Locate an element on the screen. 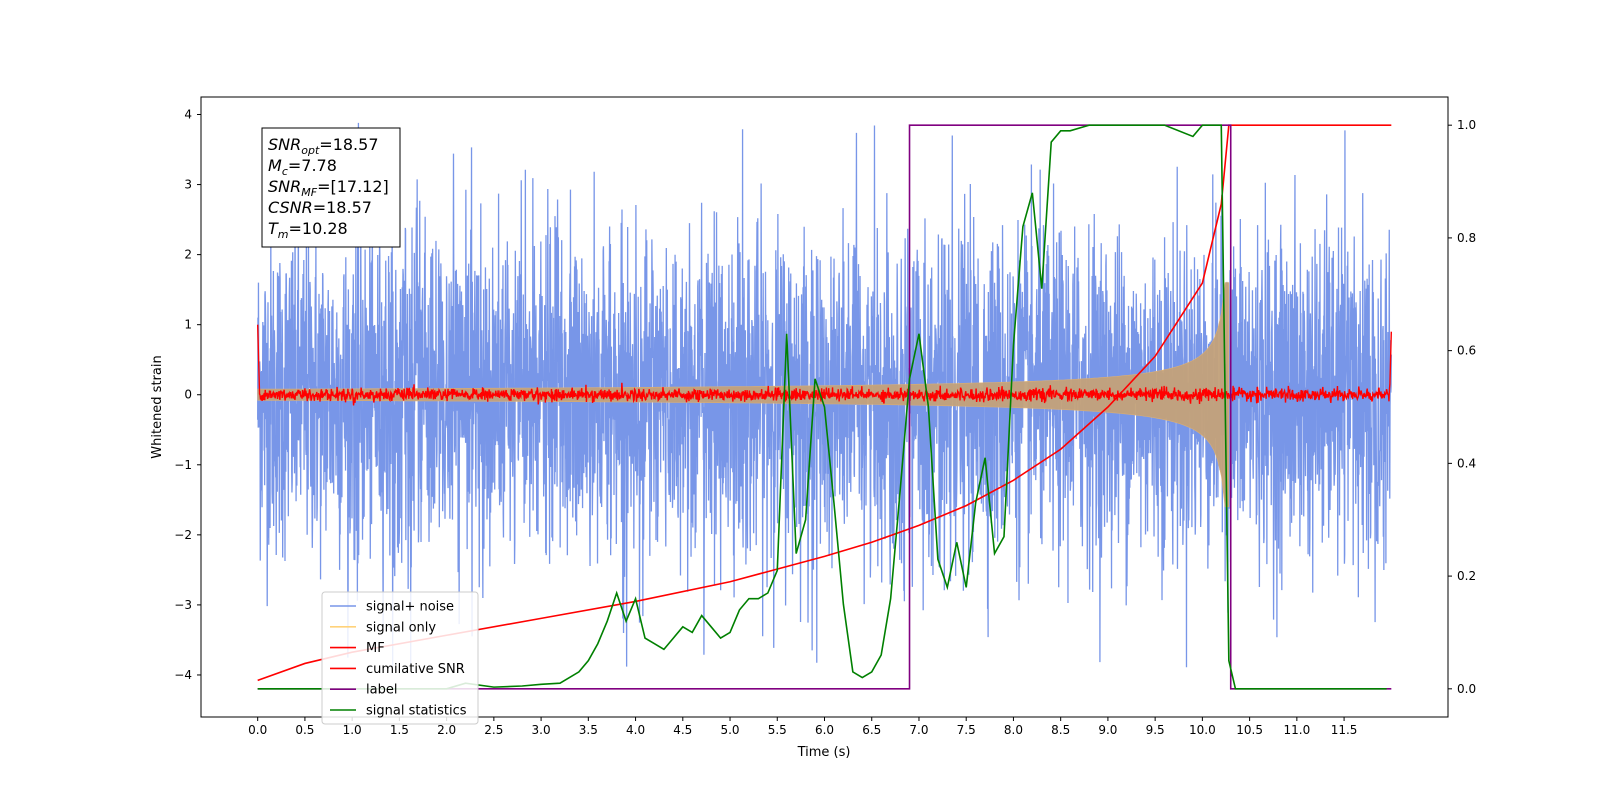 Image resolution: width=1600 pixels, height=800 pixels. x-tick-label: 8.5 is located at coordinates (1060, 730).